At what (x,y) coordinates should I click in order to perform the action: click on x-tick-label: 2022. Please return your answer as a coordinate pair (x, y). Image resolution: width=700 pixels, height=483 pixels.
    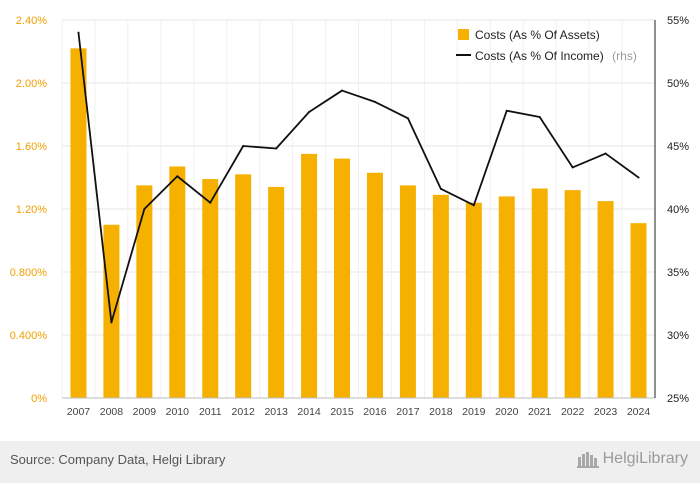
    Looking at the image, I should click on (573, 412).